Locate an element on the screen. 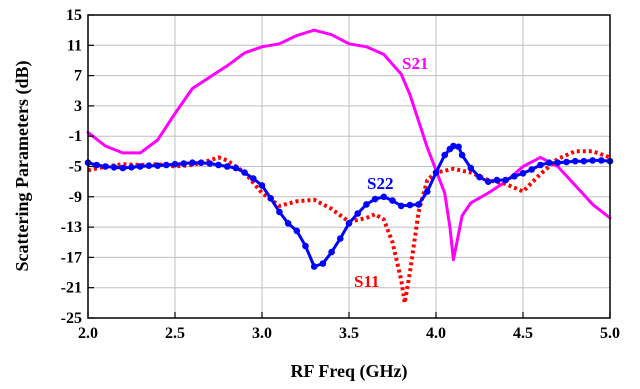  y-tick-label: 7 is located at coordinates (78, 76).